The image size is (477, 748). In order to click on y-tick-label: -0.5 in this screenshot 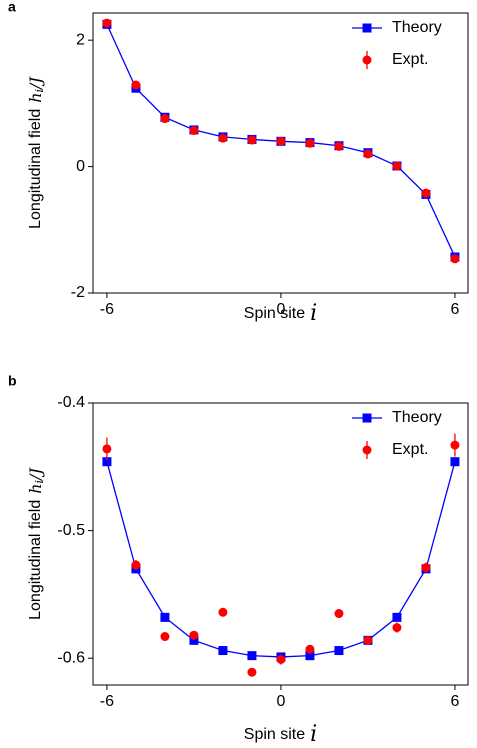, I will do `click(71, 530)`.